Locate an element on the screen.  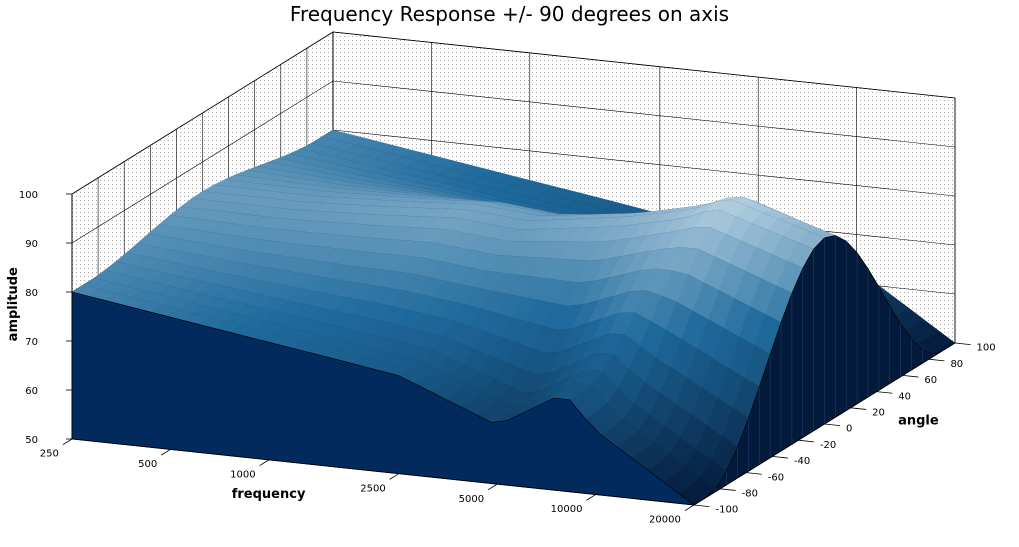
y-tick-label: -80 is located at coordinates (750, 493).